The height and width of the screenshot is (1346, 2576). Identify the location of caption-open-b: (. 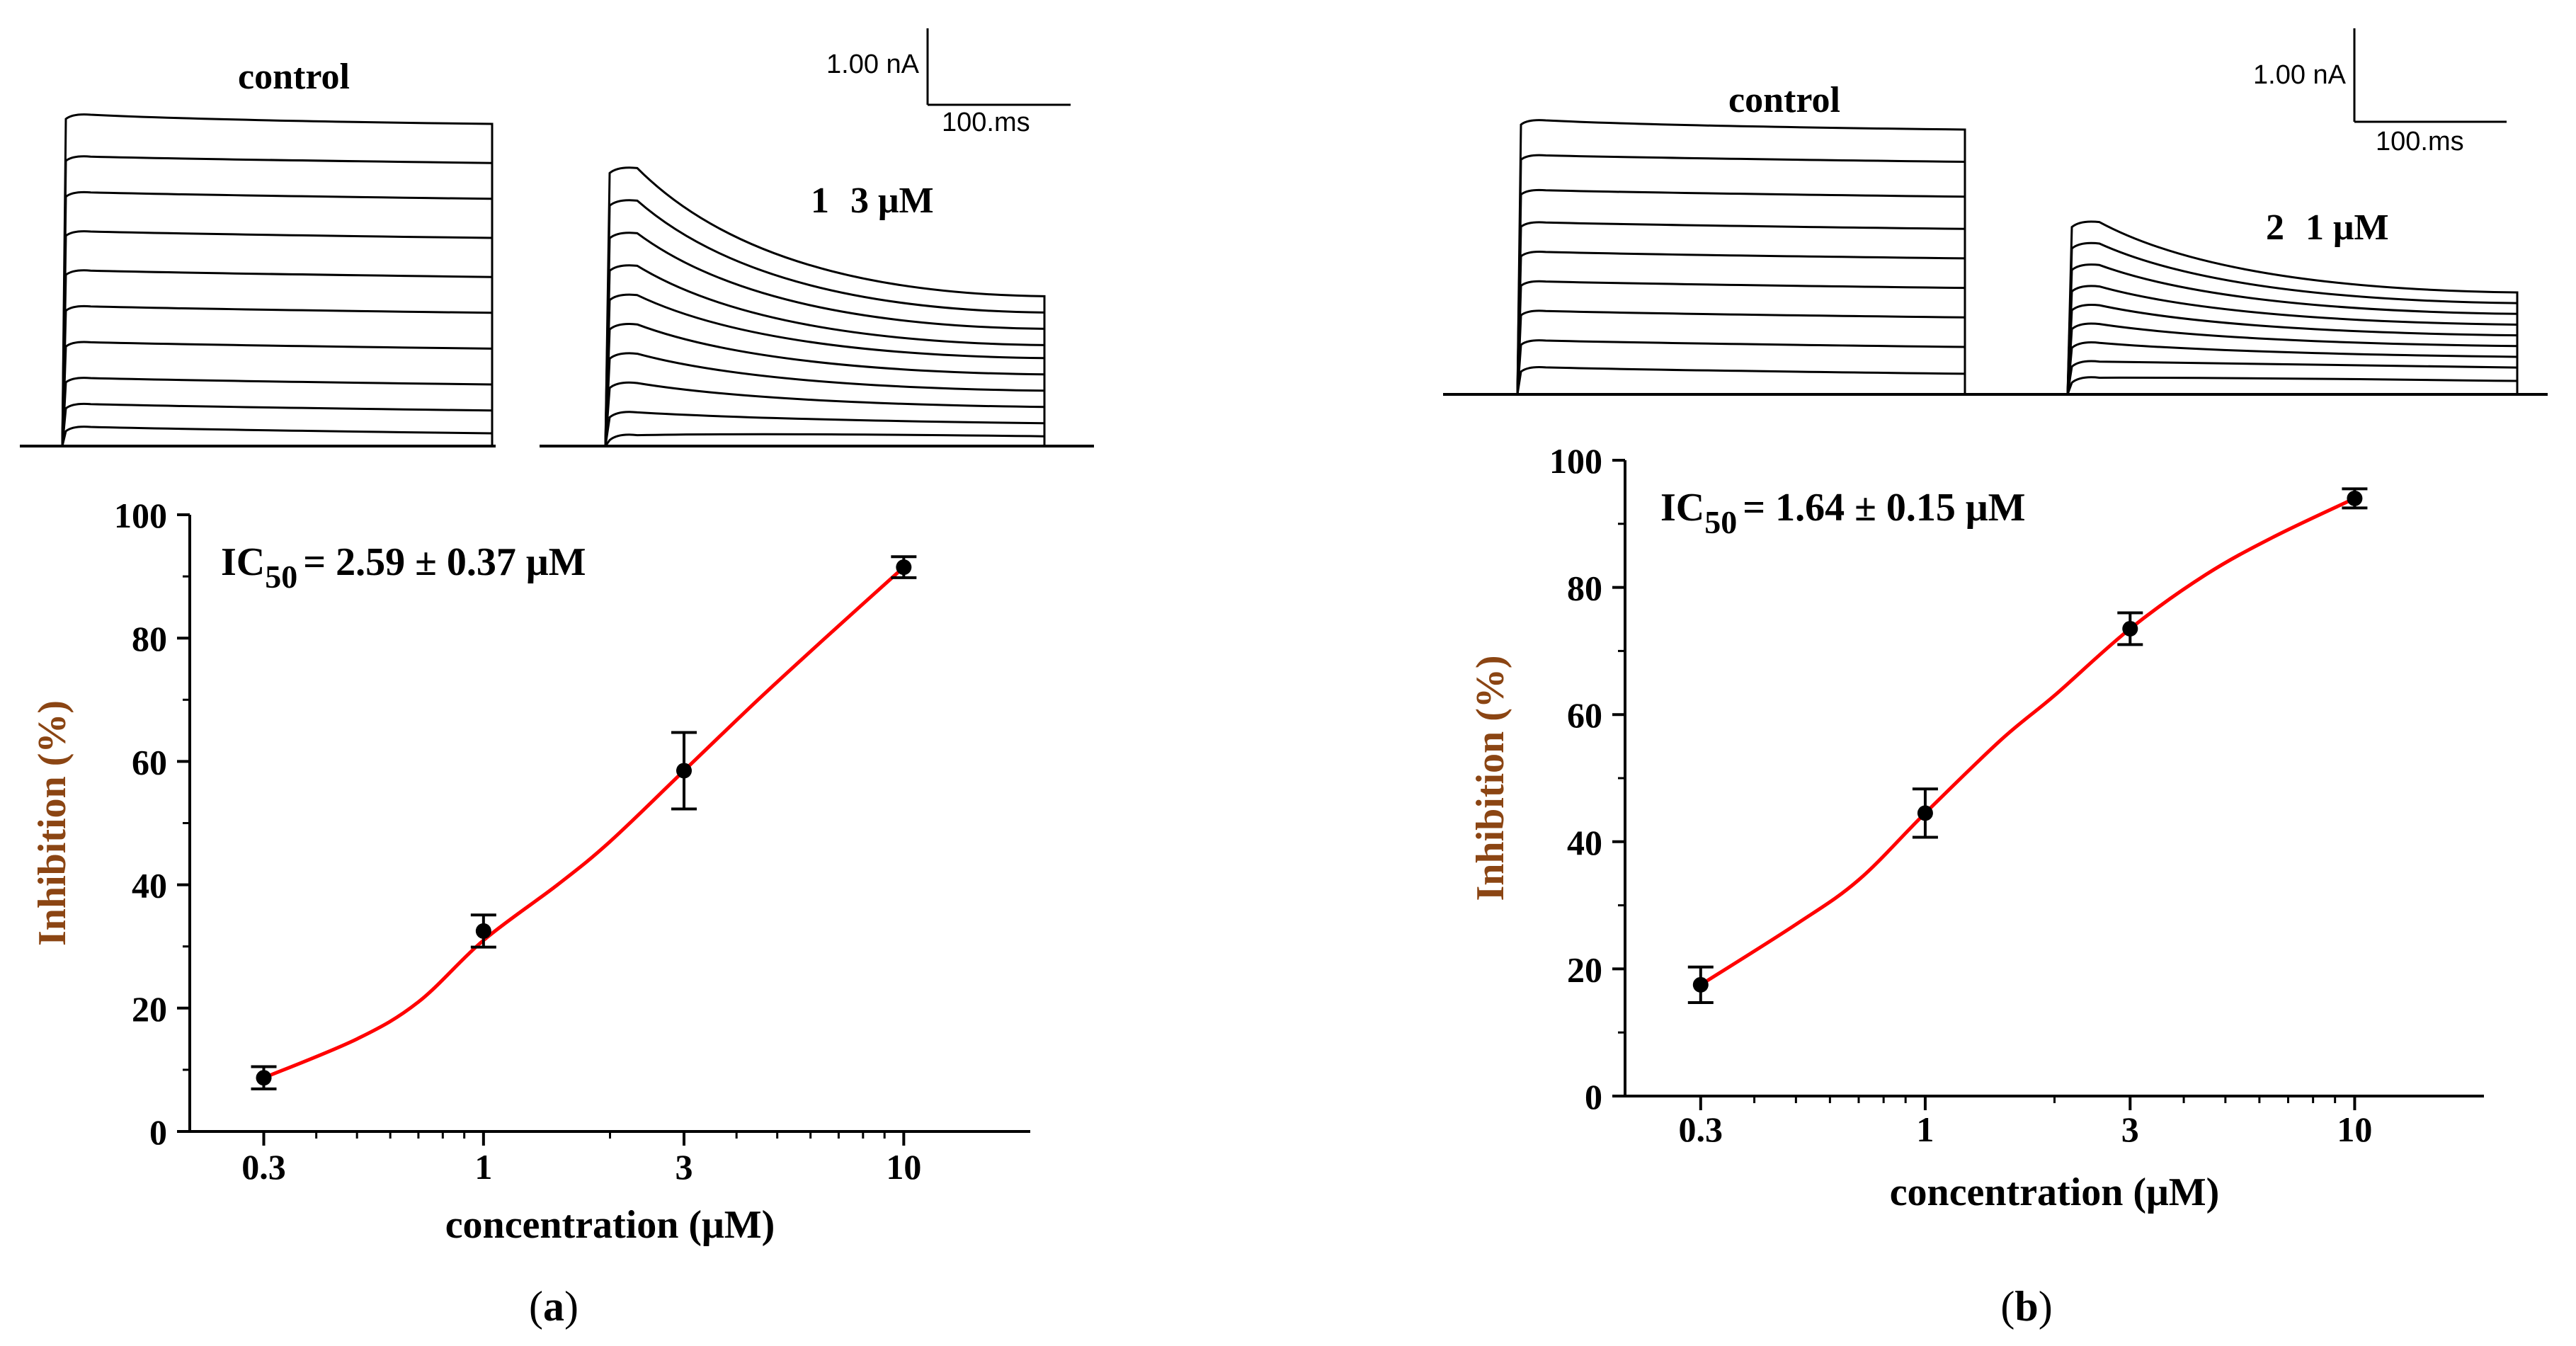
(2007, 1306).